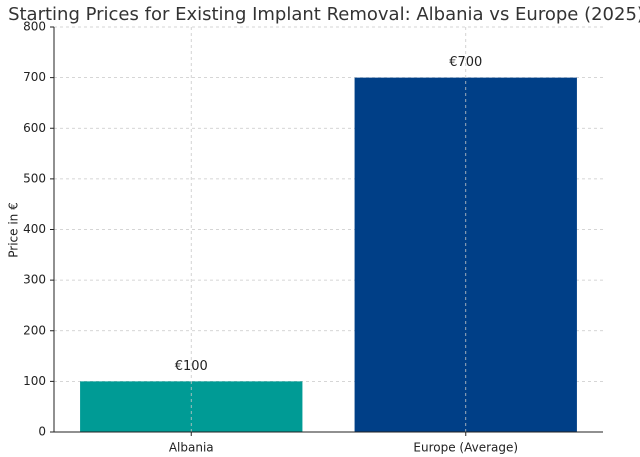  What do you see at coordinates (34, 178) in the screenshot?
I see `y-tick-label: 500` at bounding box center [34, 178].